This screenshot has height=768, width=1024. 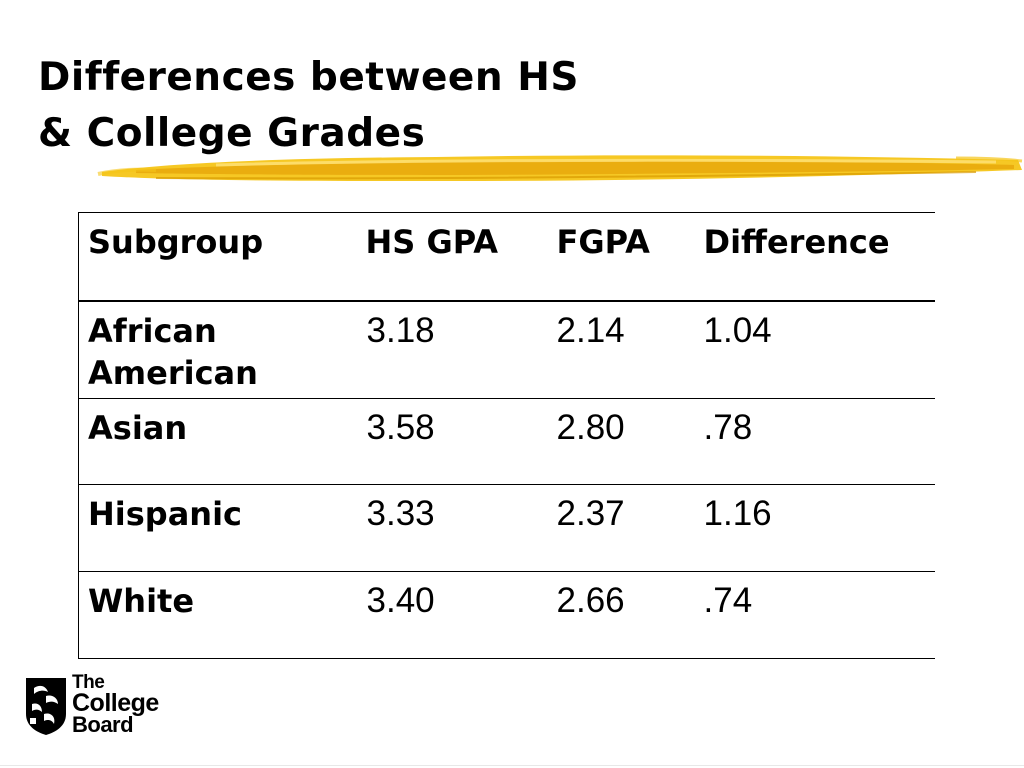 What do you see at coordinates (217, 528) in the screenshot?
I see `subgroup-cell: Hispanic` at bounding box center [217, 528].